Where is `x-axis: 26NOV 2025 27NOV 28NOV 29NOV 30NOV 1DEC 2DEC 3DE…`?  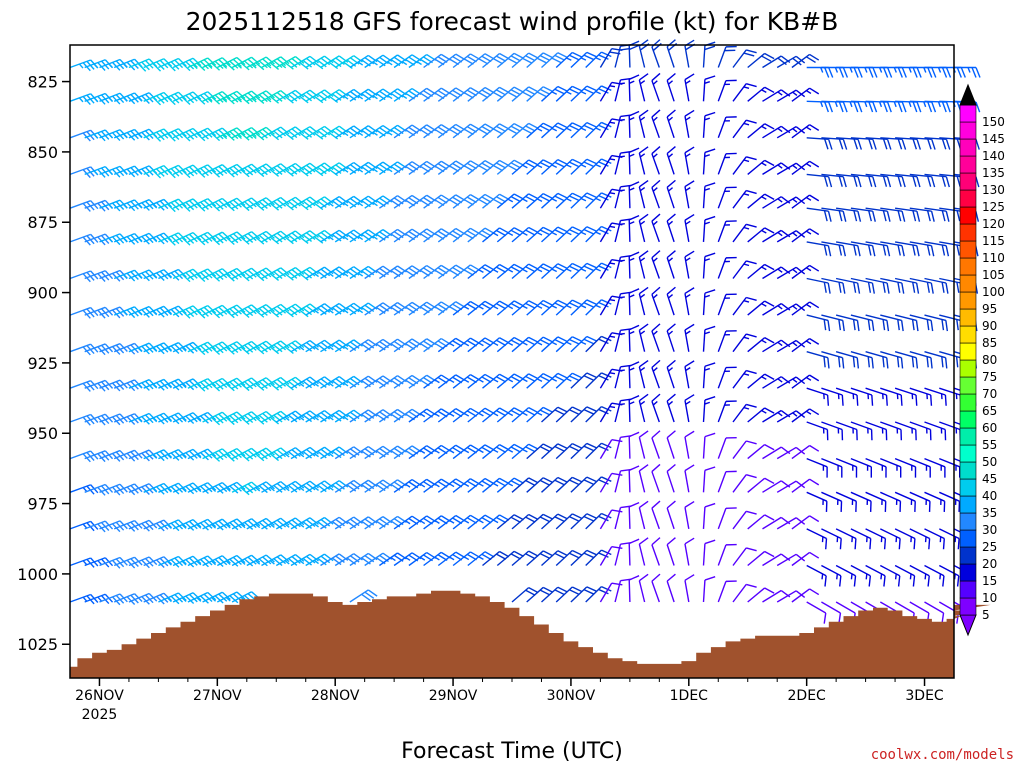
x-axis: 26NOV 2025 27NOV 28NOV 29NOV 30NOV 1DEC 2DEC 3DE… is located at coordinates (509, 700).